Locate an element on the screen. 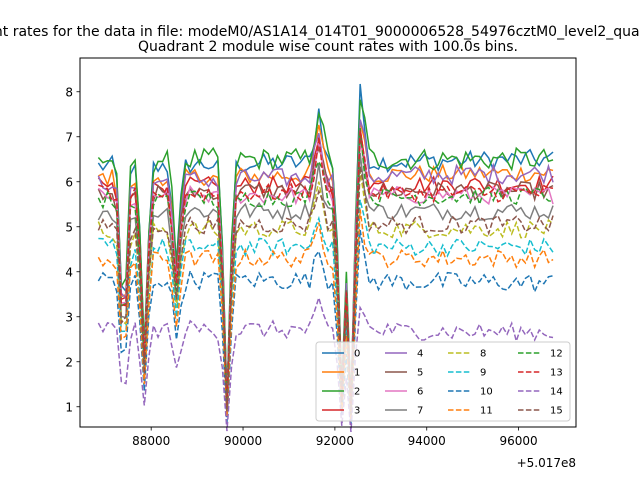  legend-label-14: 14 is located at coordinates (556, 392).